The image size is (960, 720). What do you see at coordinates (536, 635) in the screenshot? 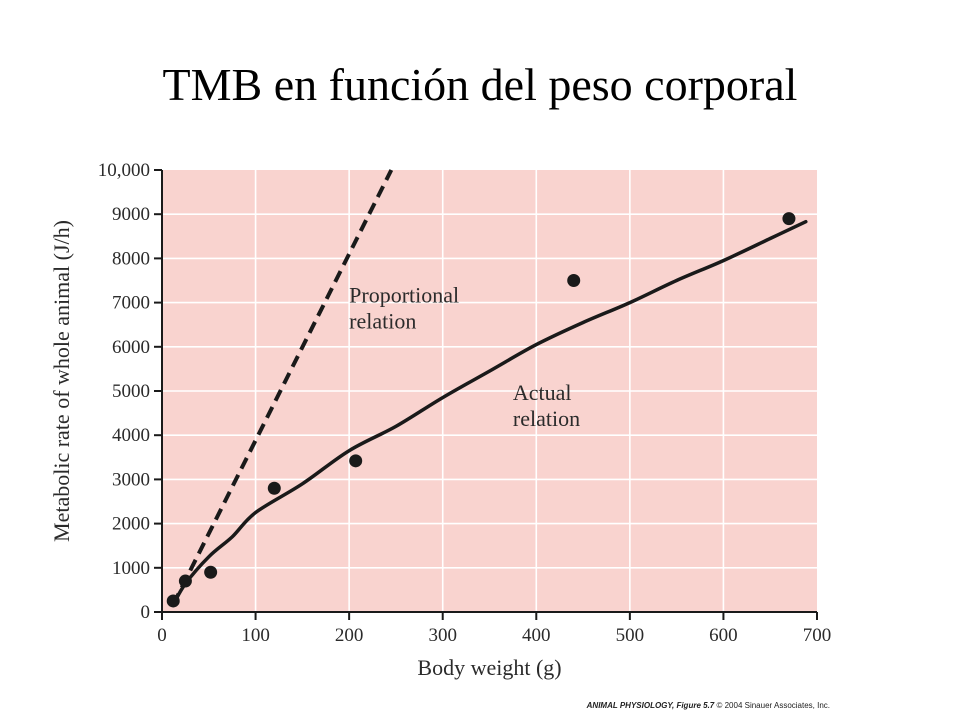
I see `x-tick-label: 400` at bounding box center [536, 635].